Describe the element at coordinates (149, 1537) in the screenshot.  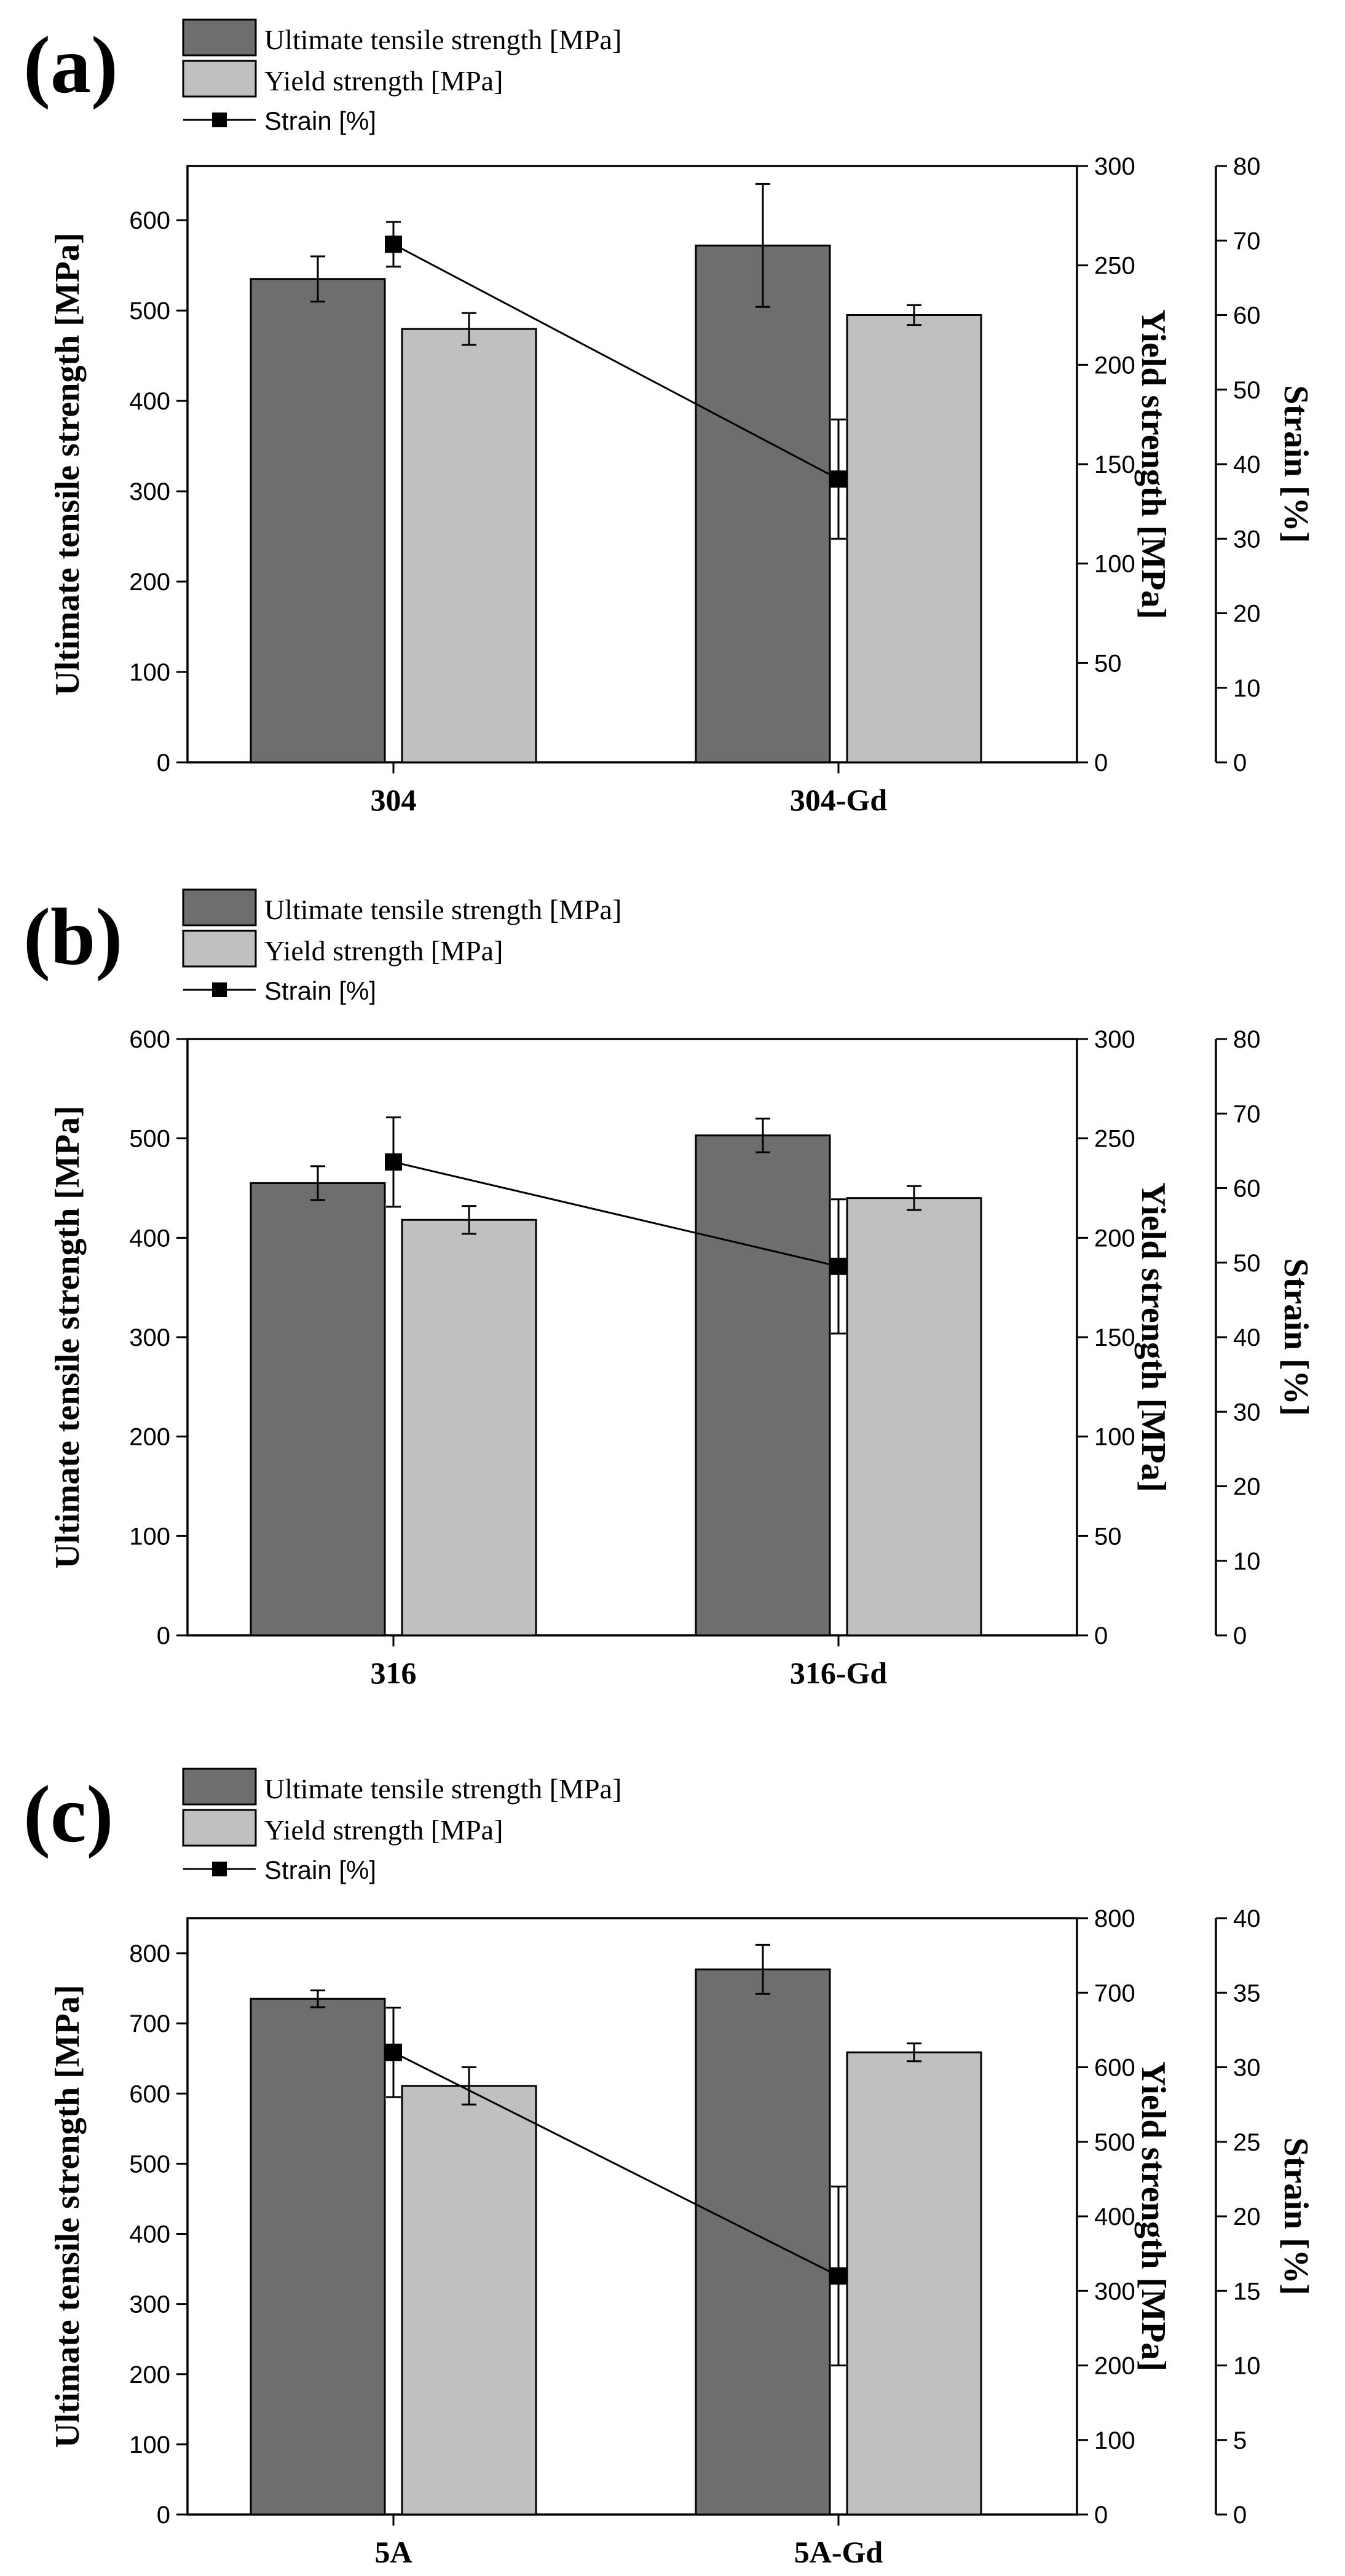
I see `left-tick-label: 100` at that location.